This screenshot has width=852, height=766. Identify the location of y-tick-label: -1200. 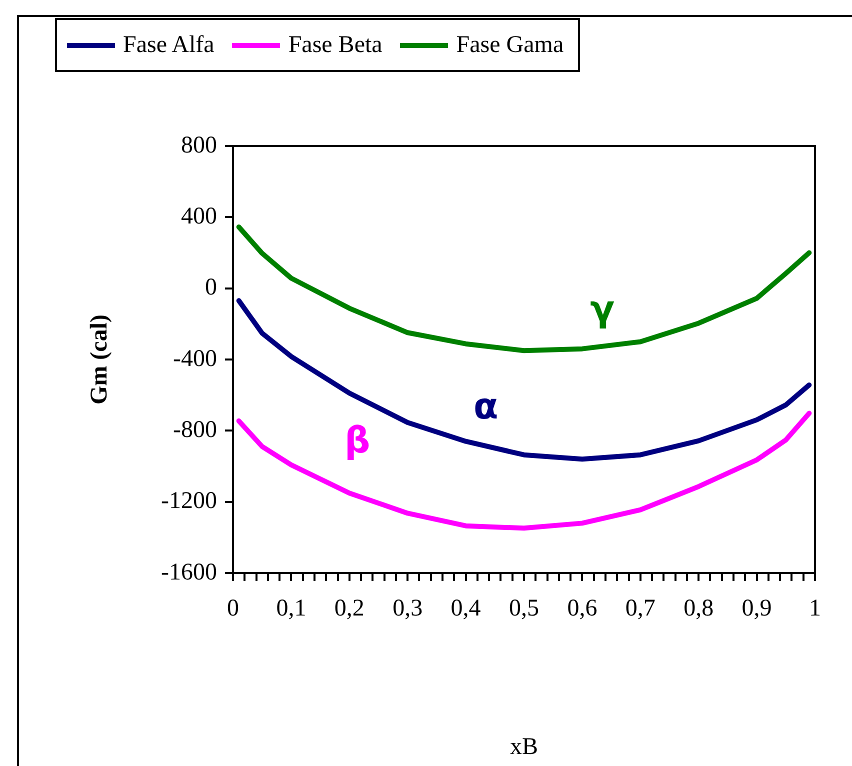
(189, 501).